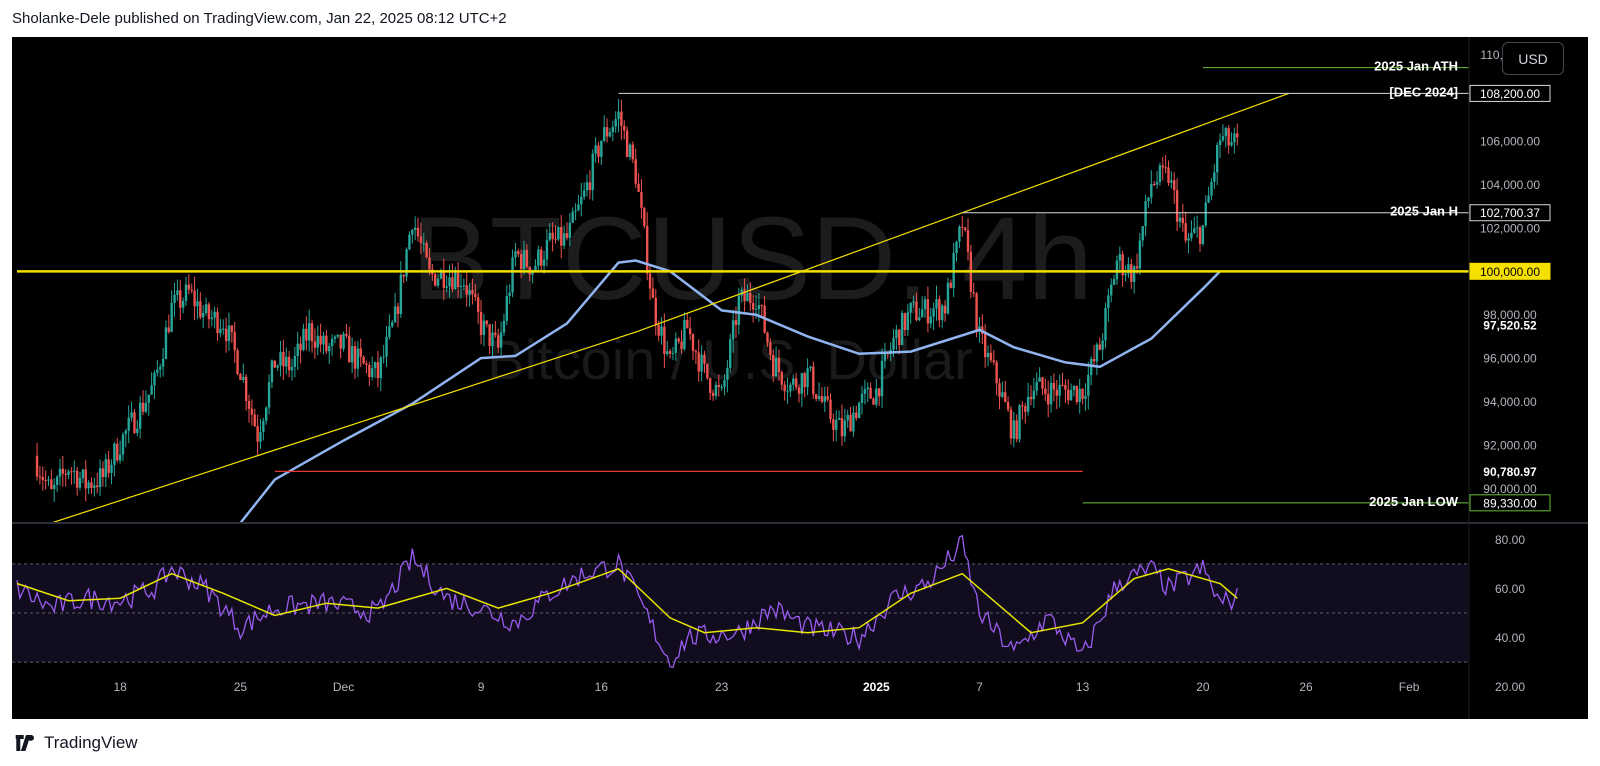 This screenshot has height=766, width=1600. Describe the element at coordinates (1510, 489) in the screenshot. I see `price-tick-label: 90,000.00` at that location.